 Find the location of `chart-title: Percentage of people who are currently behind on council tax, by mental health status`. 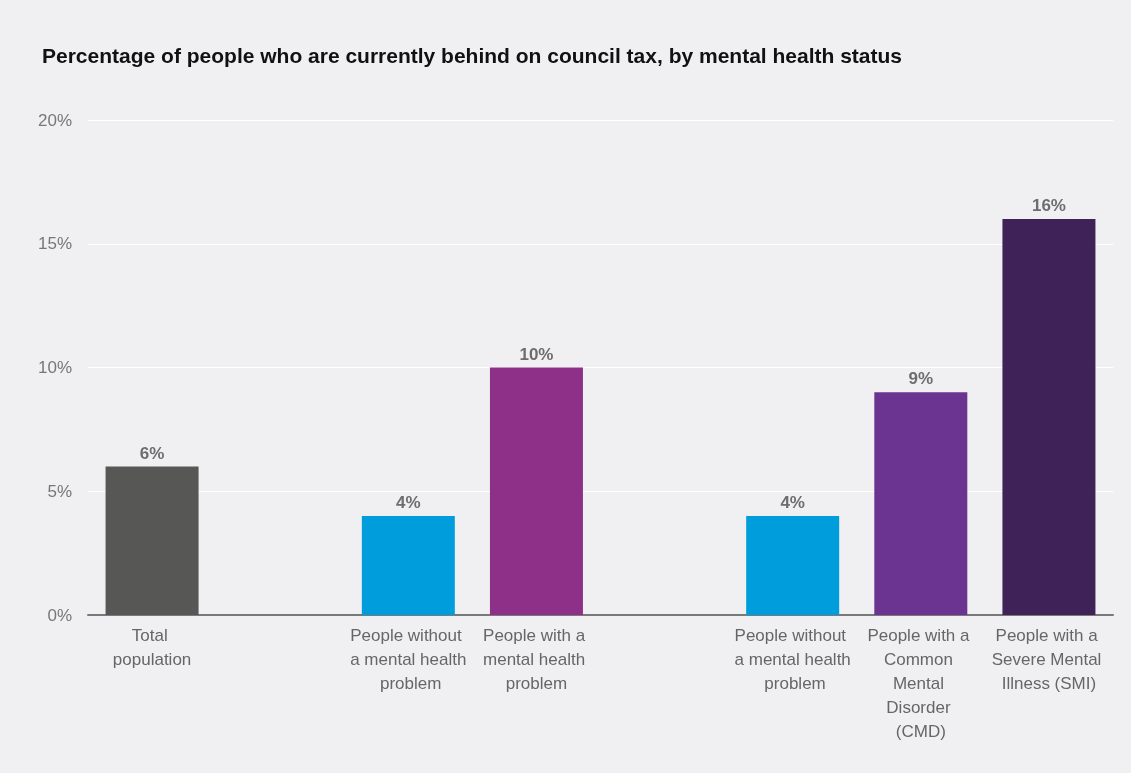

chart-title: Percentage of people who are currently behind on council tax, by mental health status is located at coordinates (472, 55).